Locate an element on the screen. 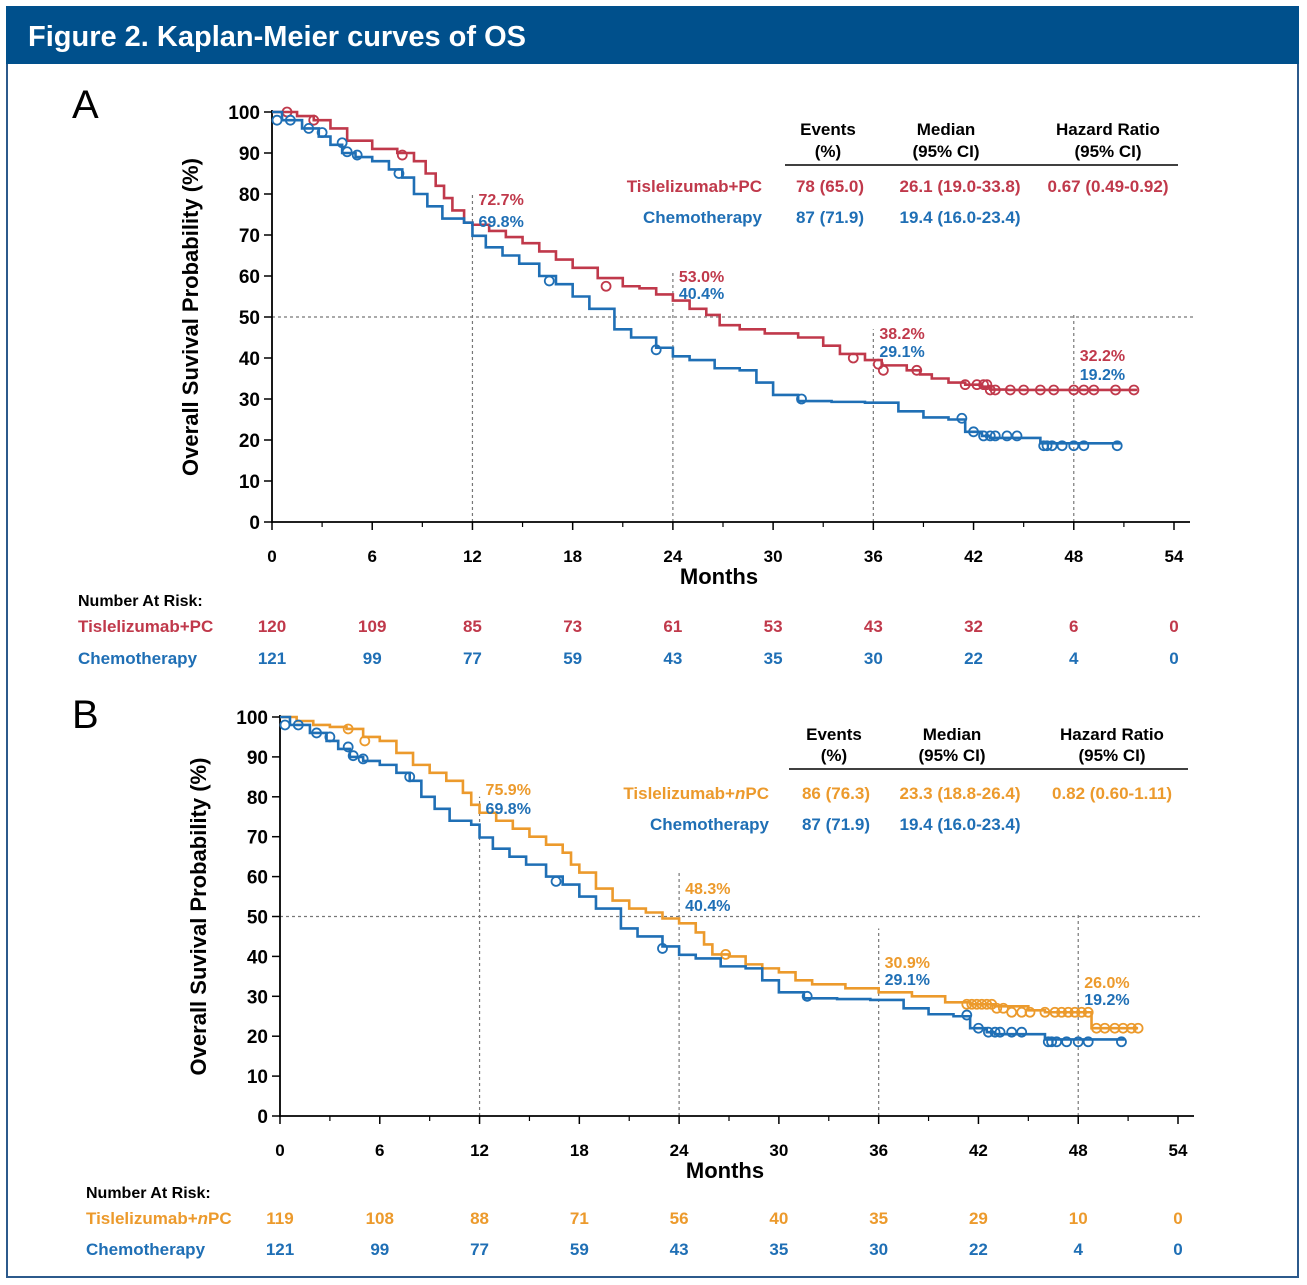 Image resolution: width=1307 pixels, height=1285 pixels. panel-b-y-tick-label: 10 is located at coordinates (257, 1077).